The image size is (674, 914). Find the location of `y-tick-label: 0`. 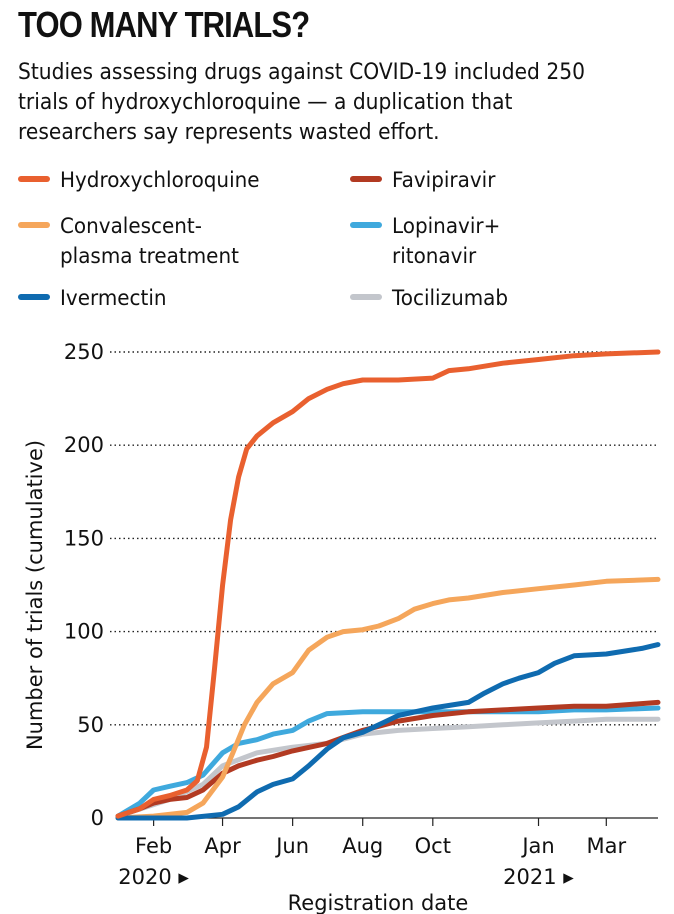

y-tick-label: 0 is located at coordinates (97, 818).